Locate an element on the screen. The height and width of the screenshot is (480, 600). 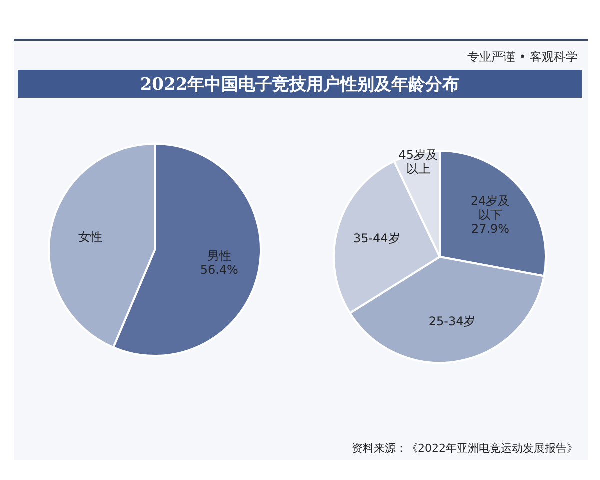
slice-label: 25-34岁 is located at coordinates (452, 321).